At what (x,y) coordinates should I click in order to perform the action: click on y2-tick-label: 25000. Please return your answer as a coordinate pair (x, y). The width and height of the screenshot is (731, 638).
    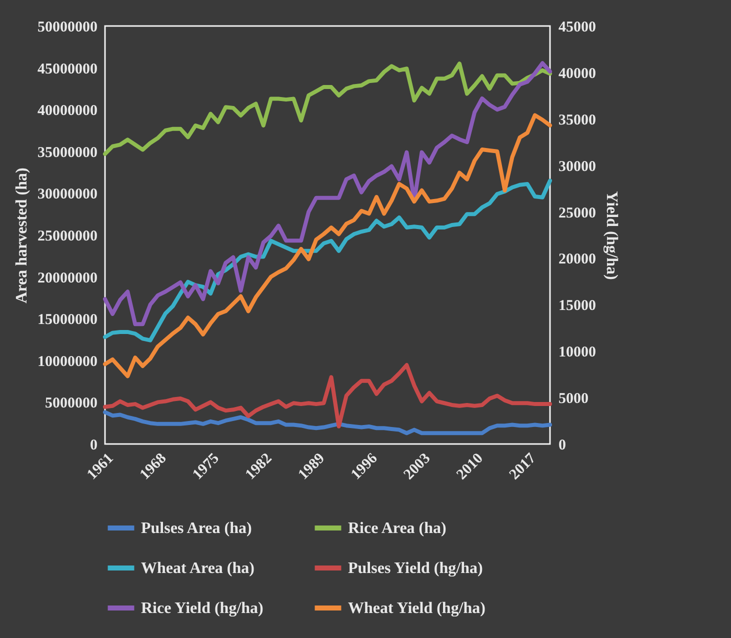
    Looking at the image, I should click on (577, 213).